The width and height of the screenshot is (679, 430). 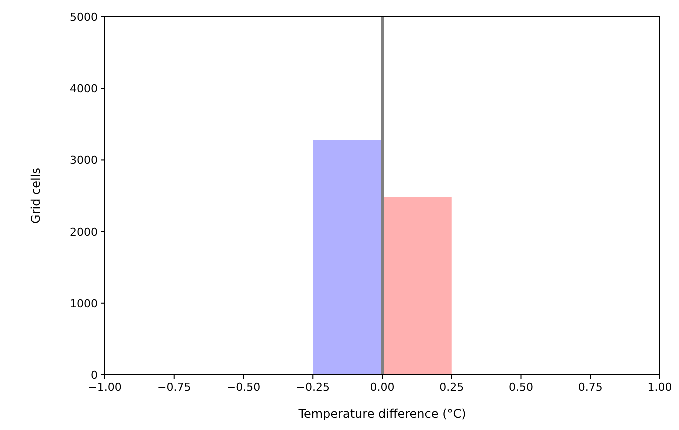 I want to click on x-tick-label: 0.00, so click(x=382, y=387).